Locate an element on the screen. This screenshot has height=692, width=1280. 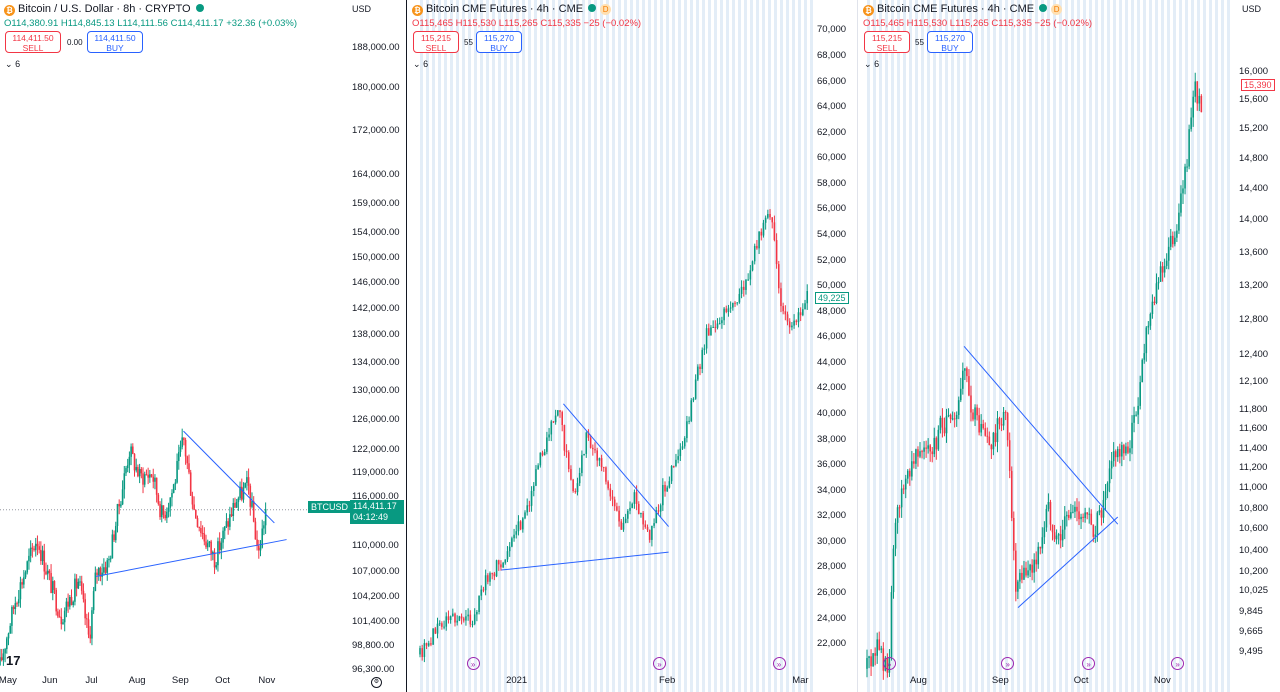
settings-gear-icon: ⚙ is located at coordinates (376, 682).